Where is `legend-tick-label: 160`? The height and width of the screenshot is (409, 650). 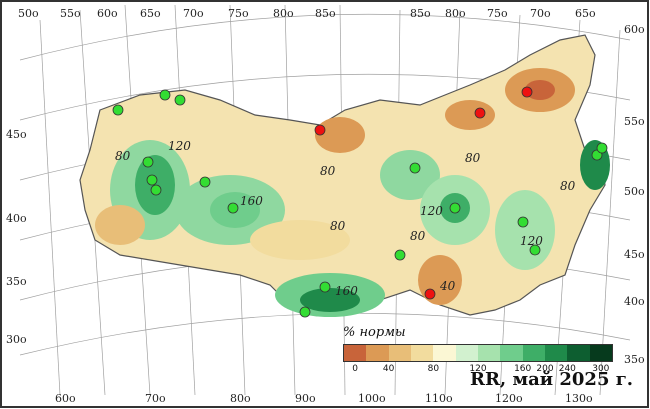 legend-tick-label: 160 is located at coordinates (523, 369).